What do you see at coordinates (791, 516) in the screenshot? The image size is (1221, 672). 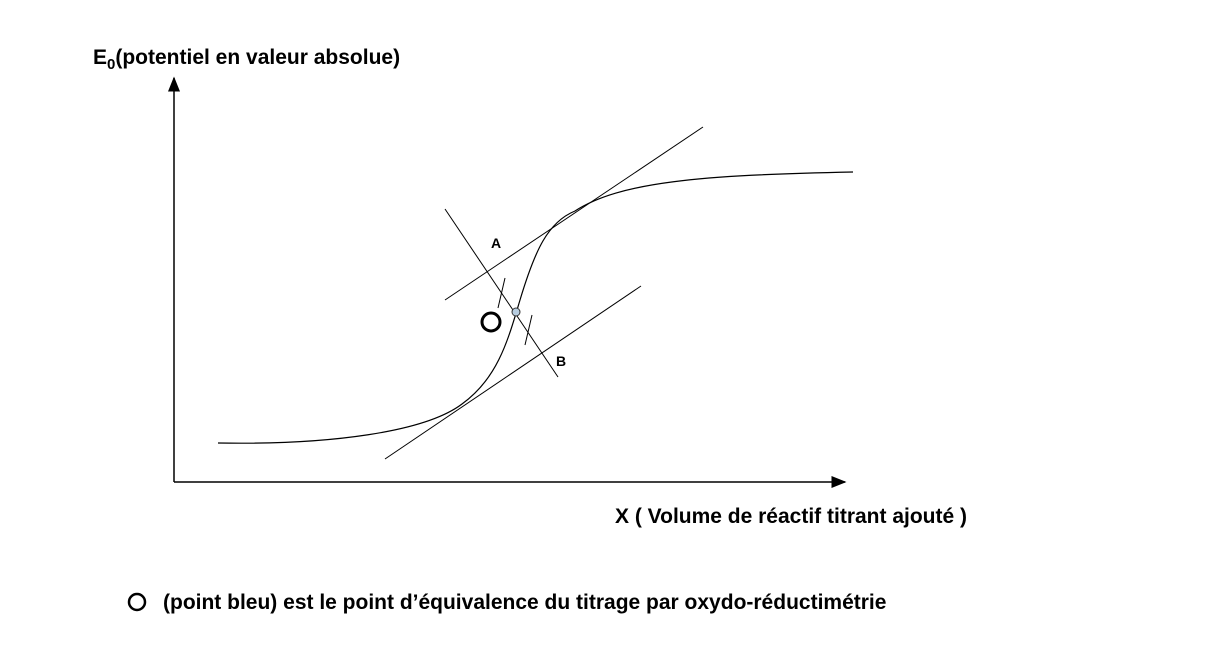 I see `x-axis-label: X ( Volume de réactif titrant ajouté )` at bounding box center [791, 516].